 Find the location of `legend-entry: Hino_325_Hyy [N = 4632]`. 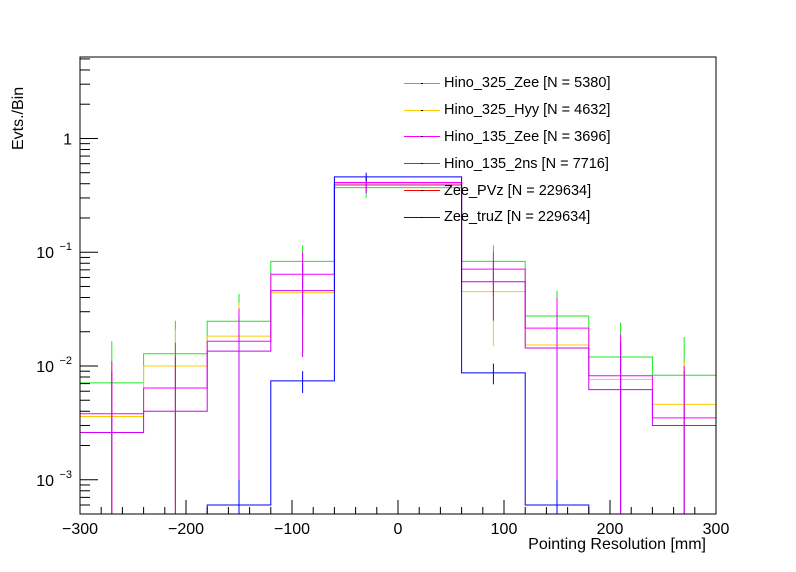

legend-entry: Hino_325_Hyy [N = 4632] is located at coordinates (520, 110).